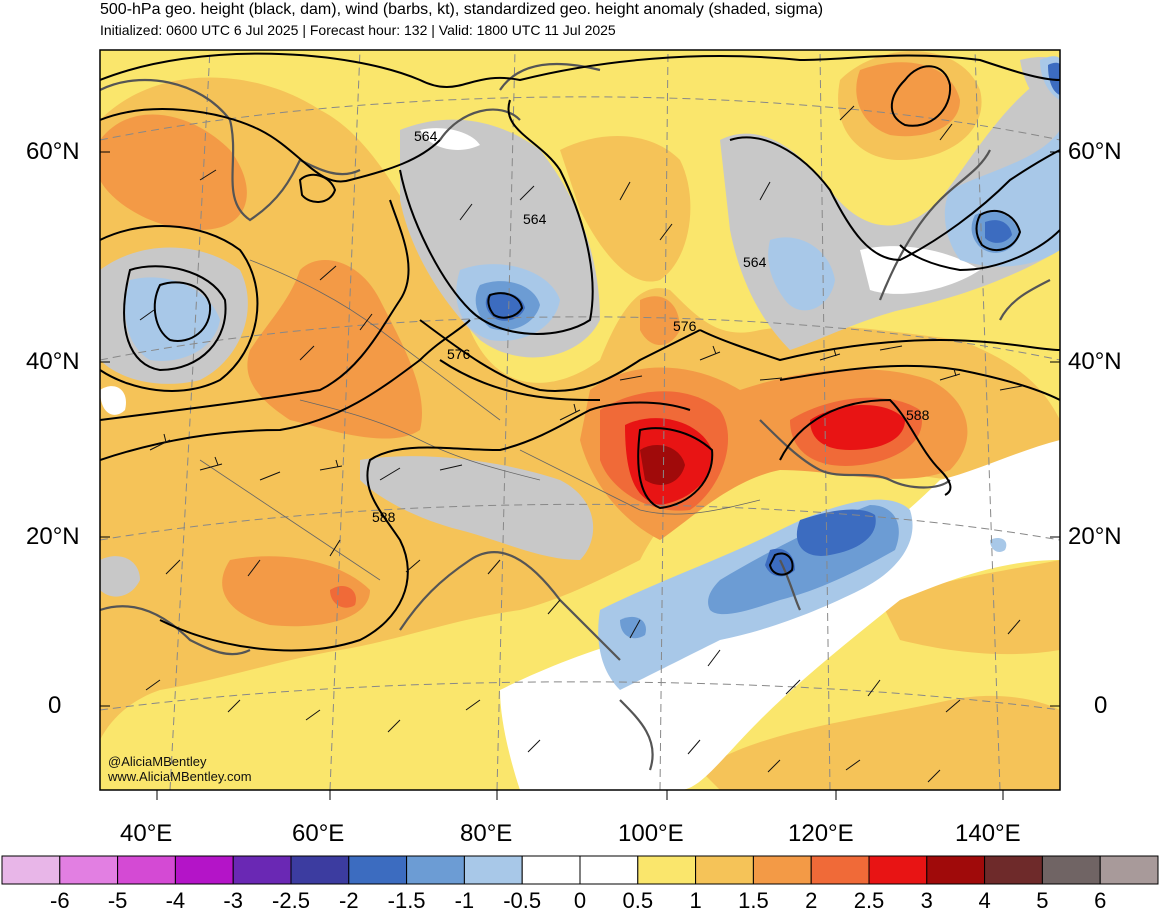 This screenshot has width=1160, height=914. I want to click on colorbar-tick-label: 2.5, so click(869, 900).